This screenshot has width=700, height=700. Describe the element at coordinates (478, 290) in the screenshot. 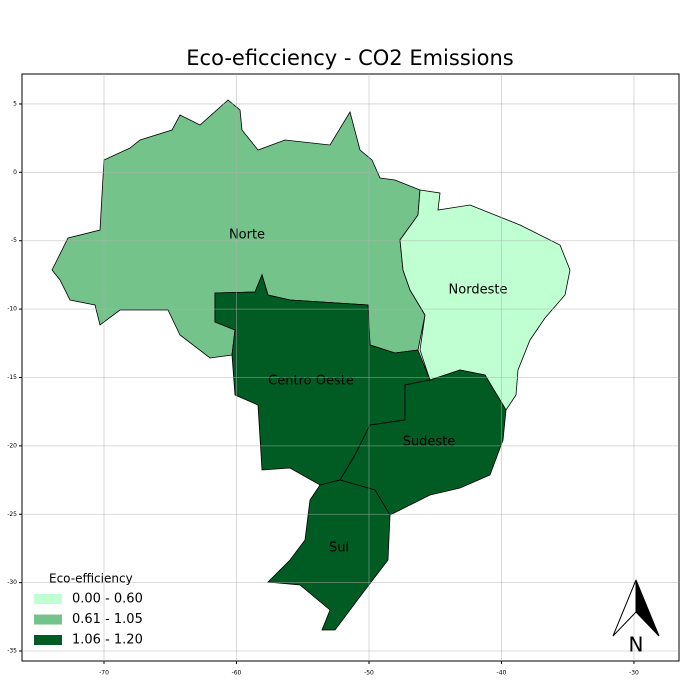

I see `region-label: Nordeste` at that location.